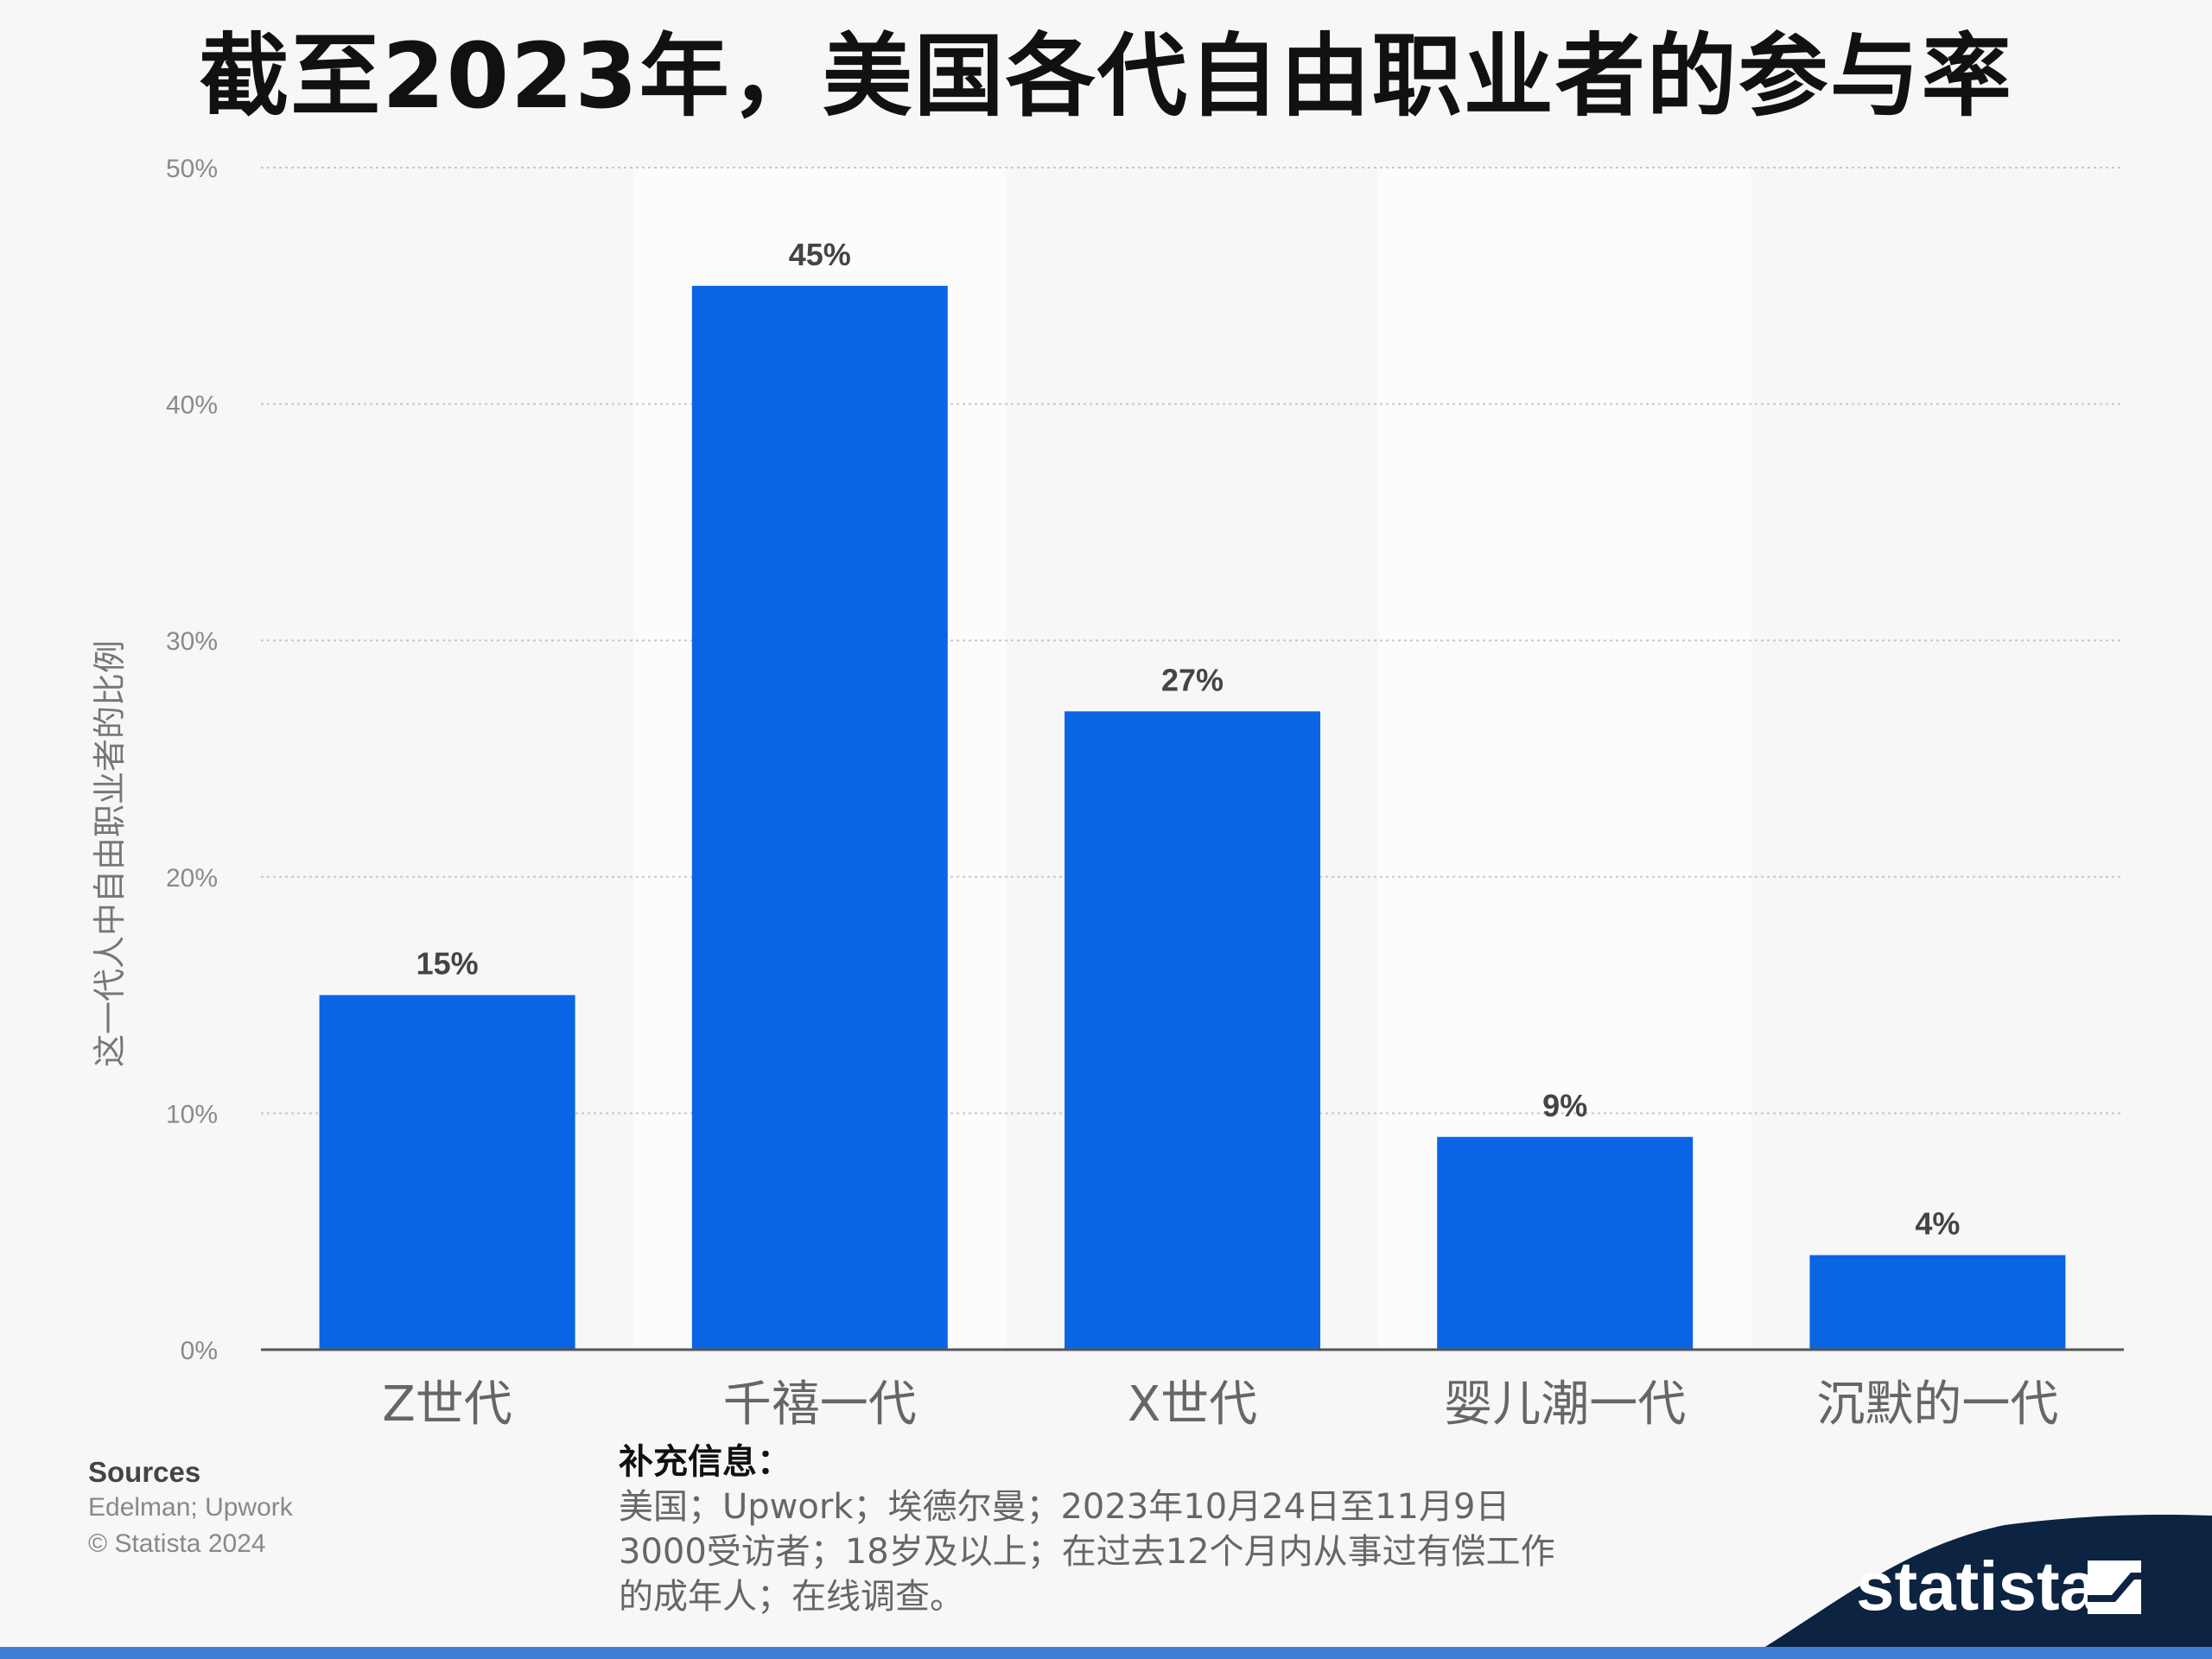 This screenshot has width=2212, height=1659. Describe the element at coordinates (1087, 1552) in the screenshot. I see `additional-info-line: 3000受访者；18岁及以上；在过去12个月内从事过有偿工作` at that location.